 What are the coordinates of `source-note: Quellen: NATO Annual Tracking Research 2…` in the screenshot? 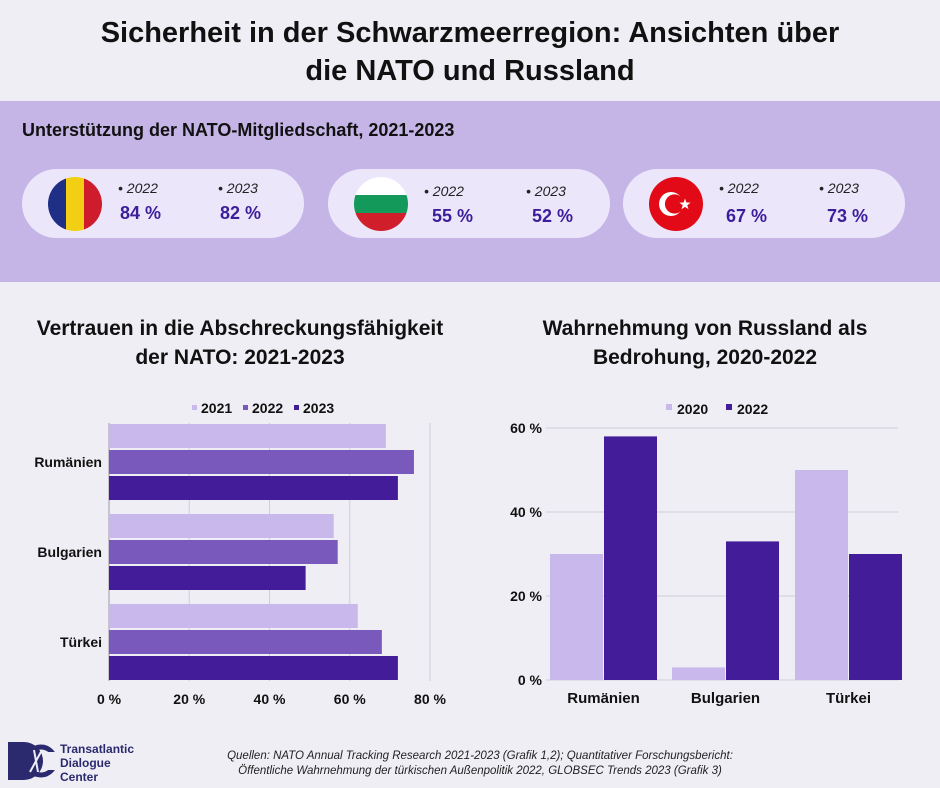 It's located at (480, 764).